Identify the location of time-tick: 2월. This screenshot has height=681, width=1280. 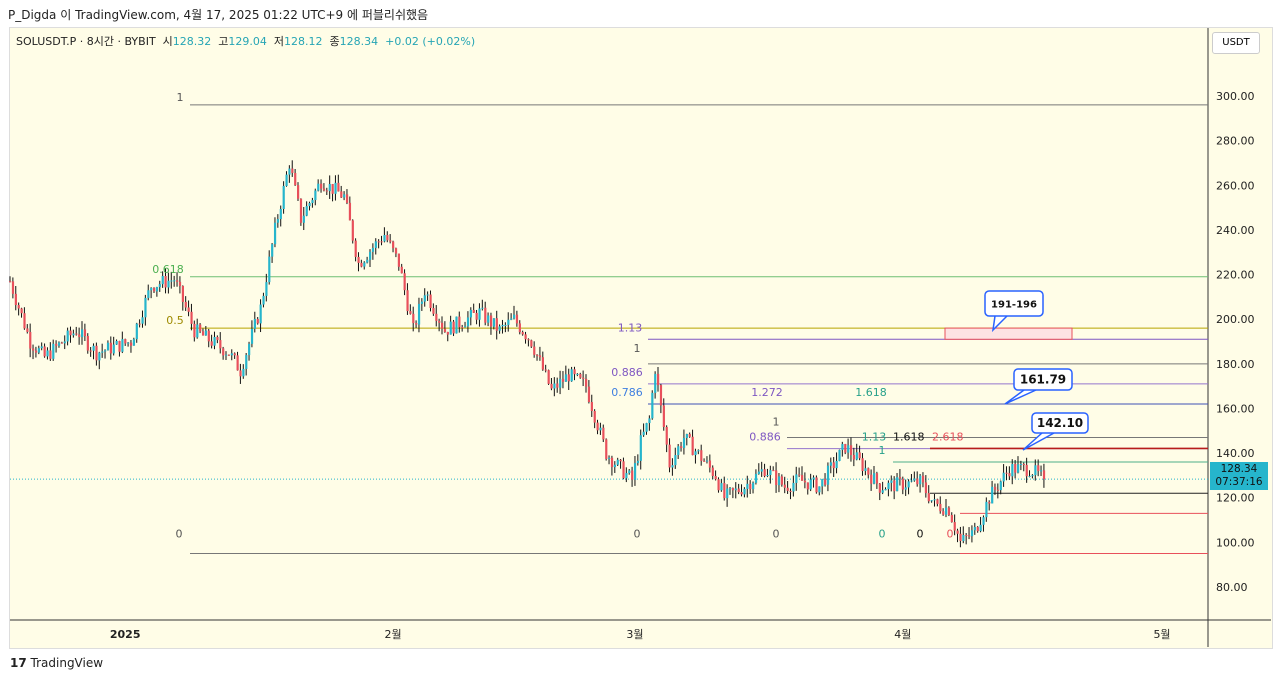
(392, 634).